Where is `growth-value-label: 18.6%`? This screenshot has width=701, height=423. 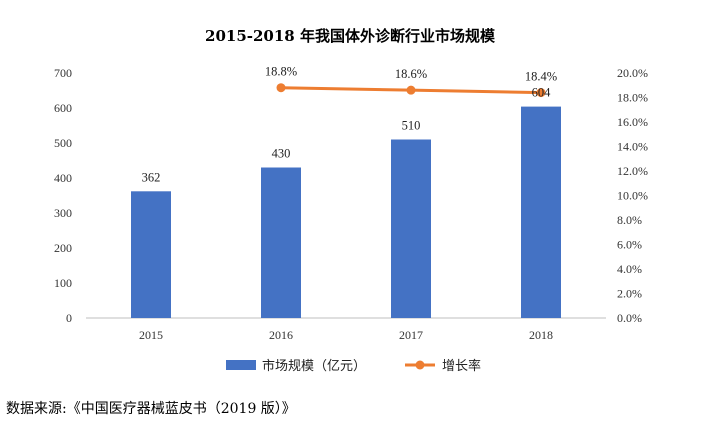 growth-value-label: 18.6% is located at coordinates (411, 74).